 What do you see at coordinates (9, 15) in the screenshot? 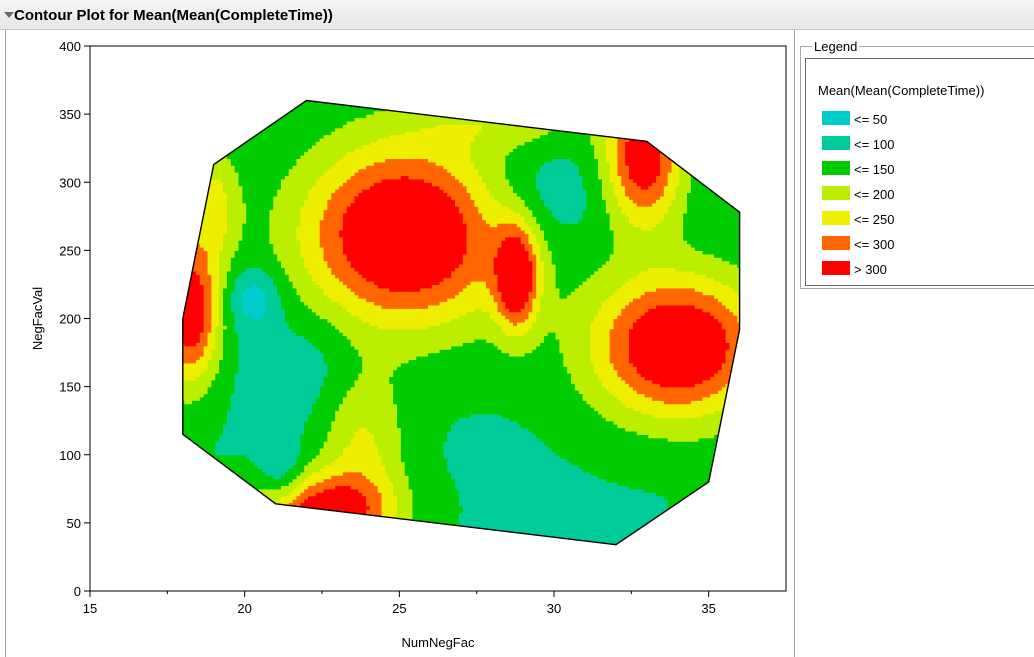
I see `disclosure-triangle-icon` at bounding box center [9, 15].